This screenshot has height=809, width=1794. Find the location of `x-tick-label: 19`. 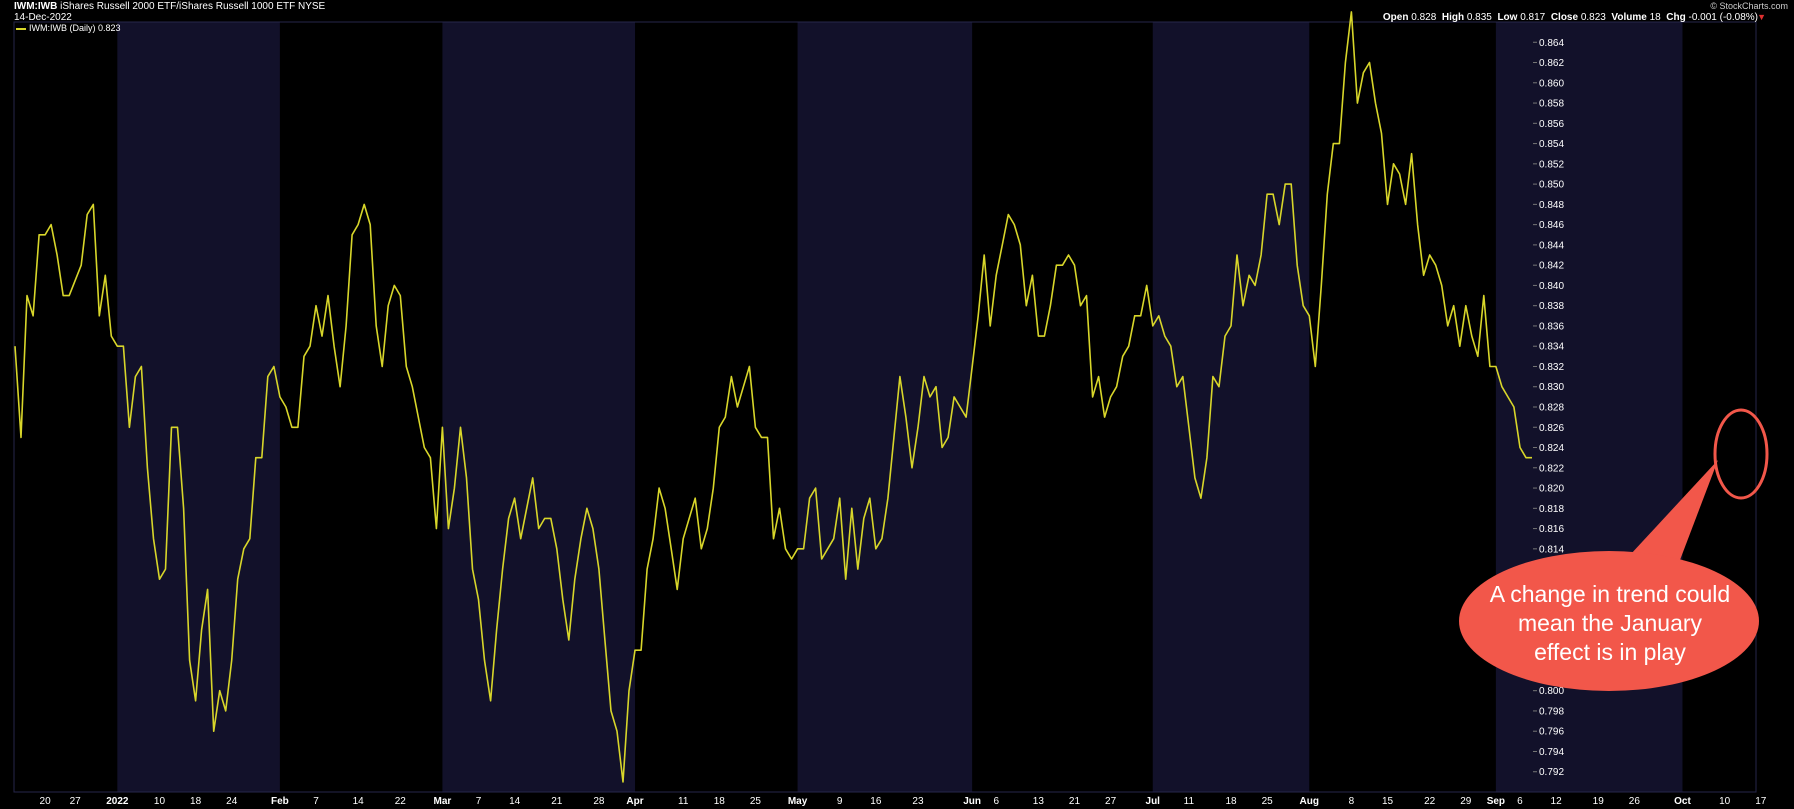

x-tick-label: 19 is located at coordinates (1599, 801).